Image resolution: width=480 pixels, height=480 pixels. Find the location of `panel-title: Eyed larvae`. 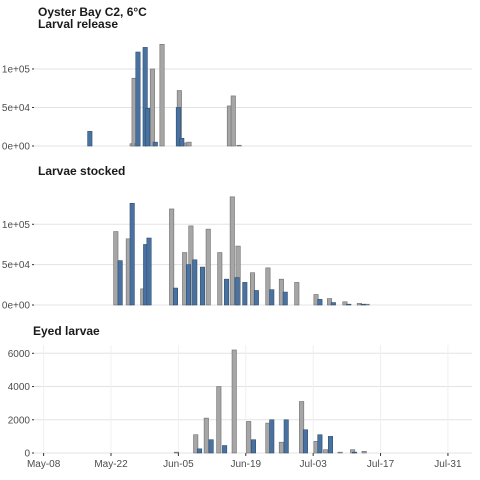

panel-title: Eyed larvae is located at coordinates (66, 331).